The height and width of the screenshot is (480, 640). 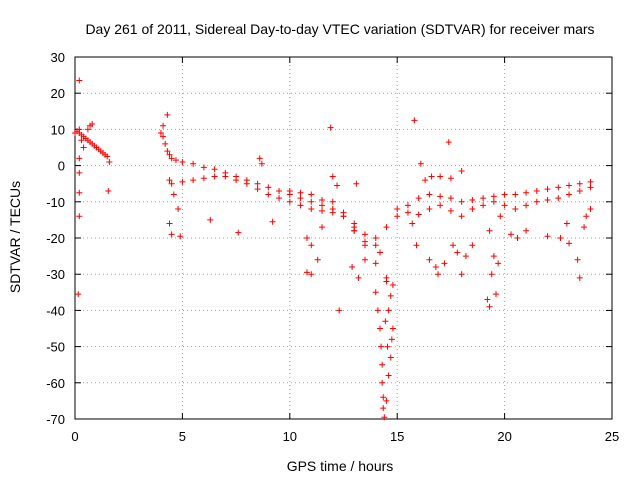 What do you see at coordinates (74, 436) in the screenshot?
I see `x-tick-label: 0` at bounding box center [74, 436].